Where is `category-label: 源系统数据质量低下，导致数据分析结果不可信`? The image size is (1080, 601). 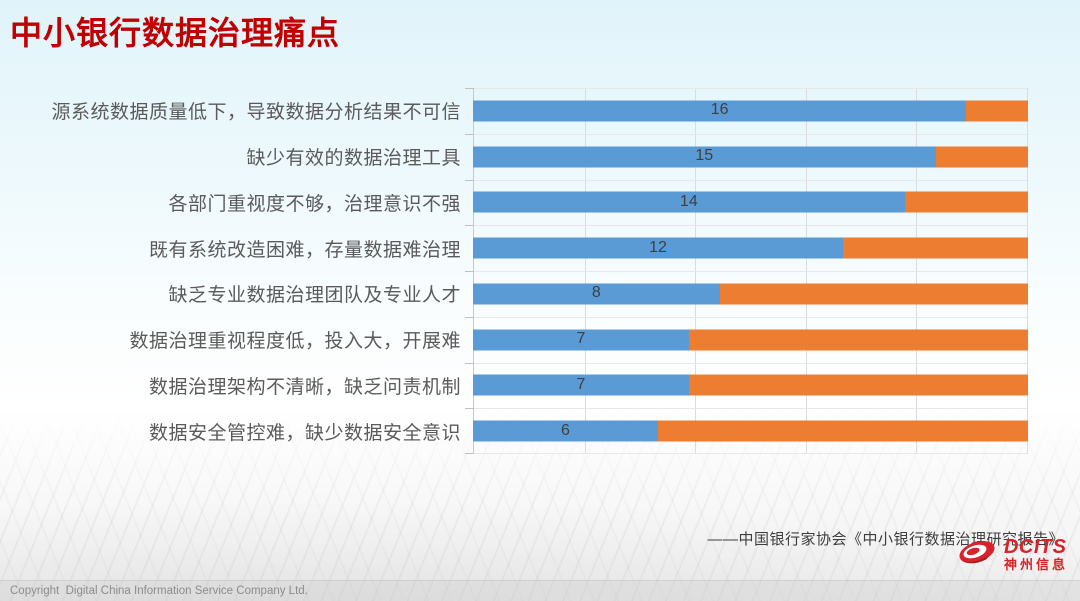 category-label: 源系统数据质量低下，导致数据分析结果不可信 is located at coordinates (256, 113).